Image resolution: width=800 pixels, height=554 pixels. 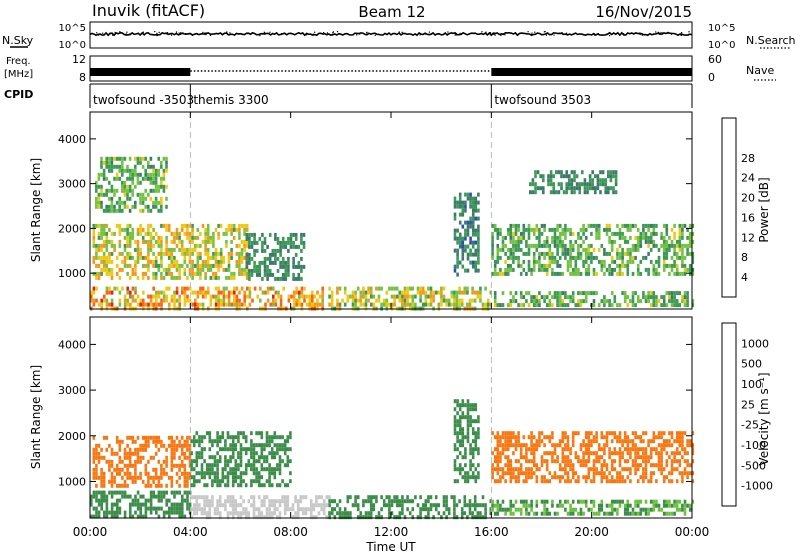 What do you see at coordinates (72, 45) in the screenshot?
I see `nsky-tick-bottom-left: 10^0` at bounding box center [72, 45].